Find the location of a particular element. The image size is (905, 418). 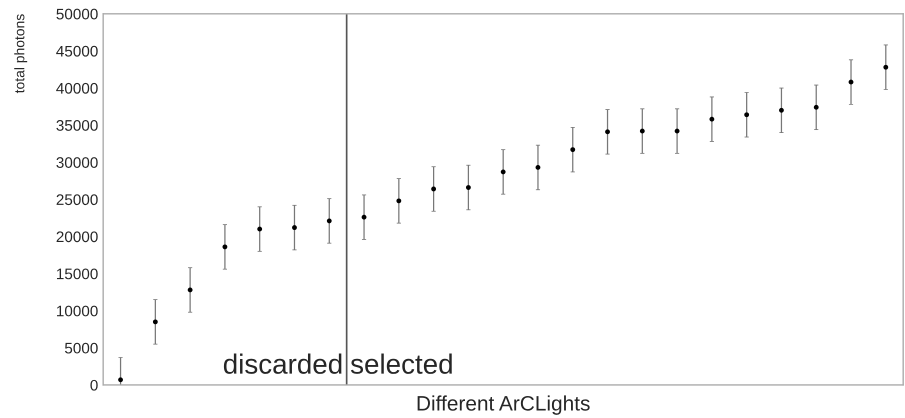

y-axis-title: total photons is located at coordinates (21, 54).